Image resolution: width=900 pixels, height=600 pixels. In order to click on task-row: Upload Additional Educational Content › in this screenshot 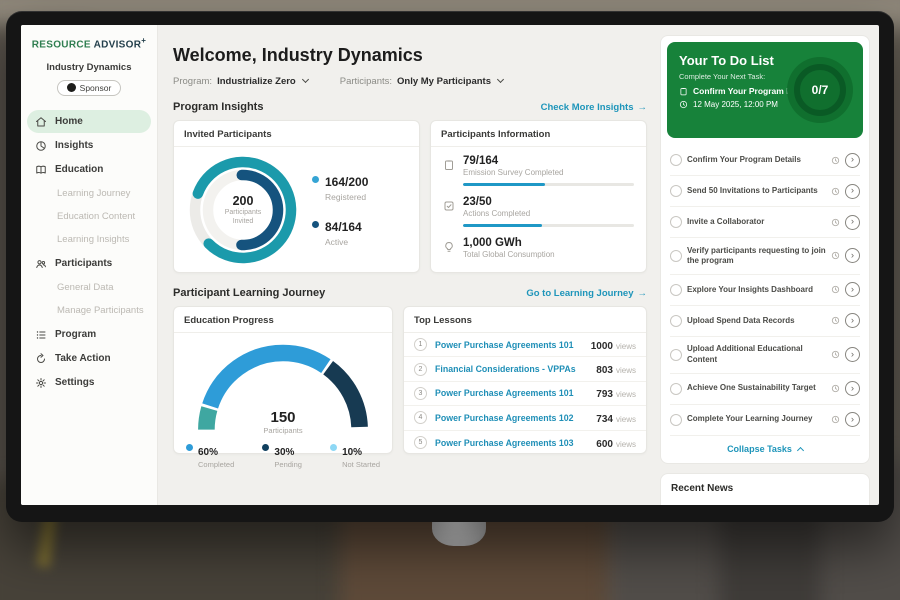, I will do `click(765, 355)`.